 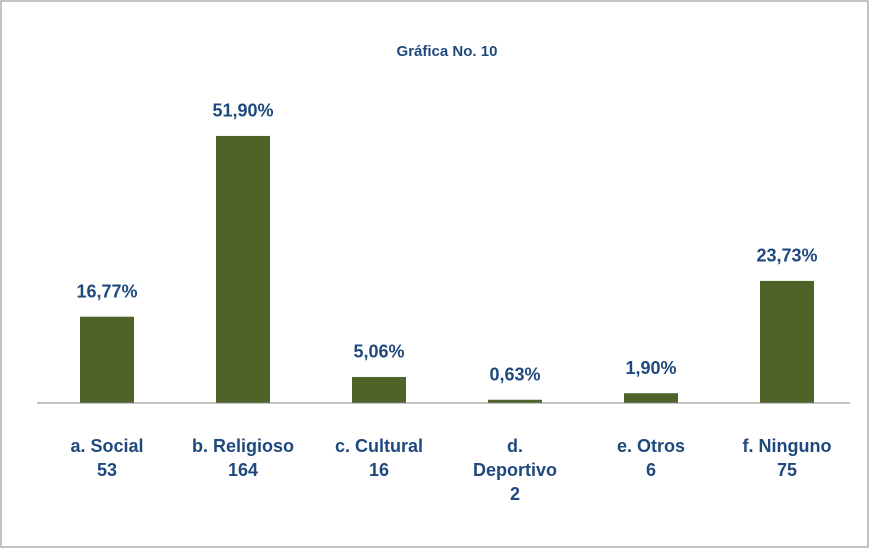 I want to click on x-tick-label: c. Cultural, so click(x=378, y=446).